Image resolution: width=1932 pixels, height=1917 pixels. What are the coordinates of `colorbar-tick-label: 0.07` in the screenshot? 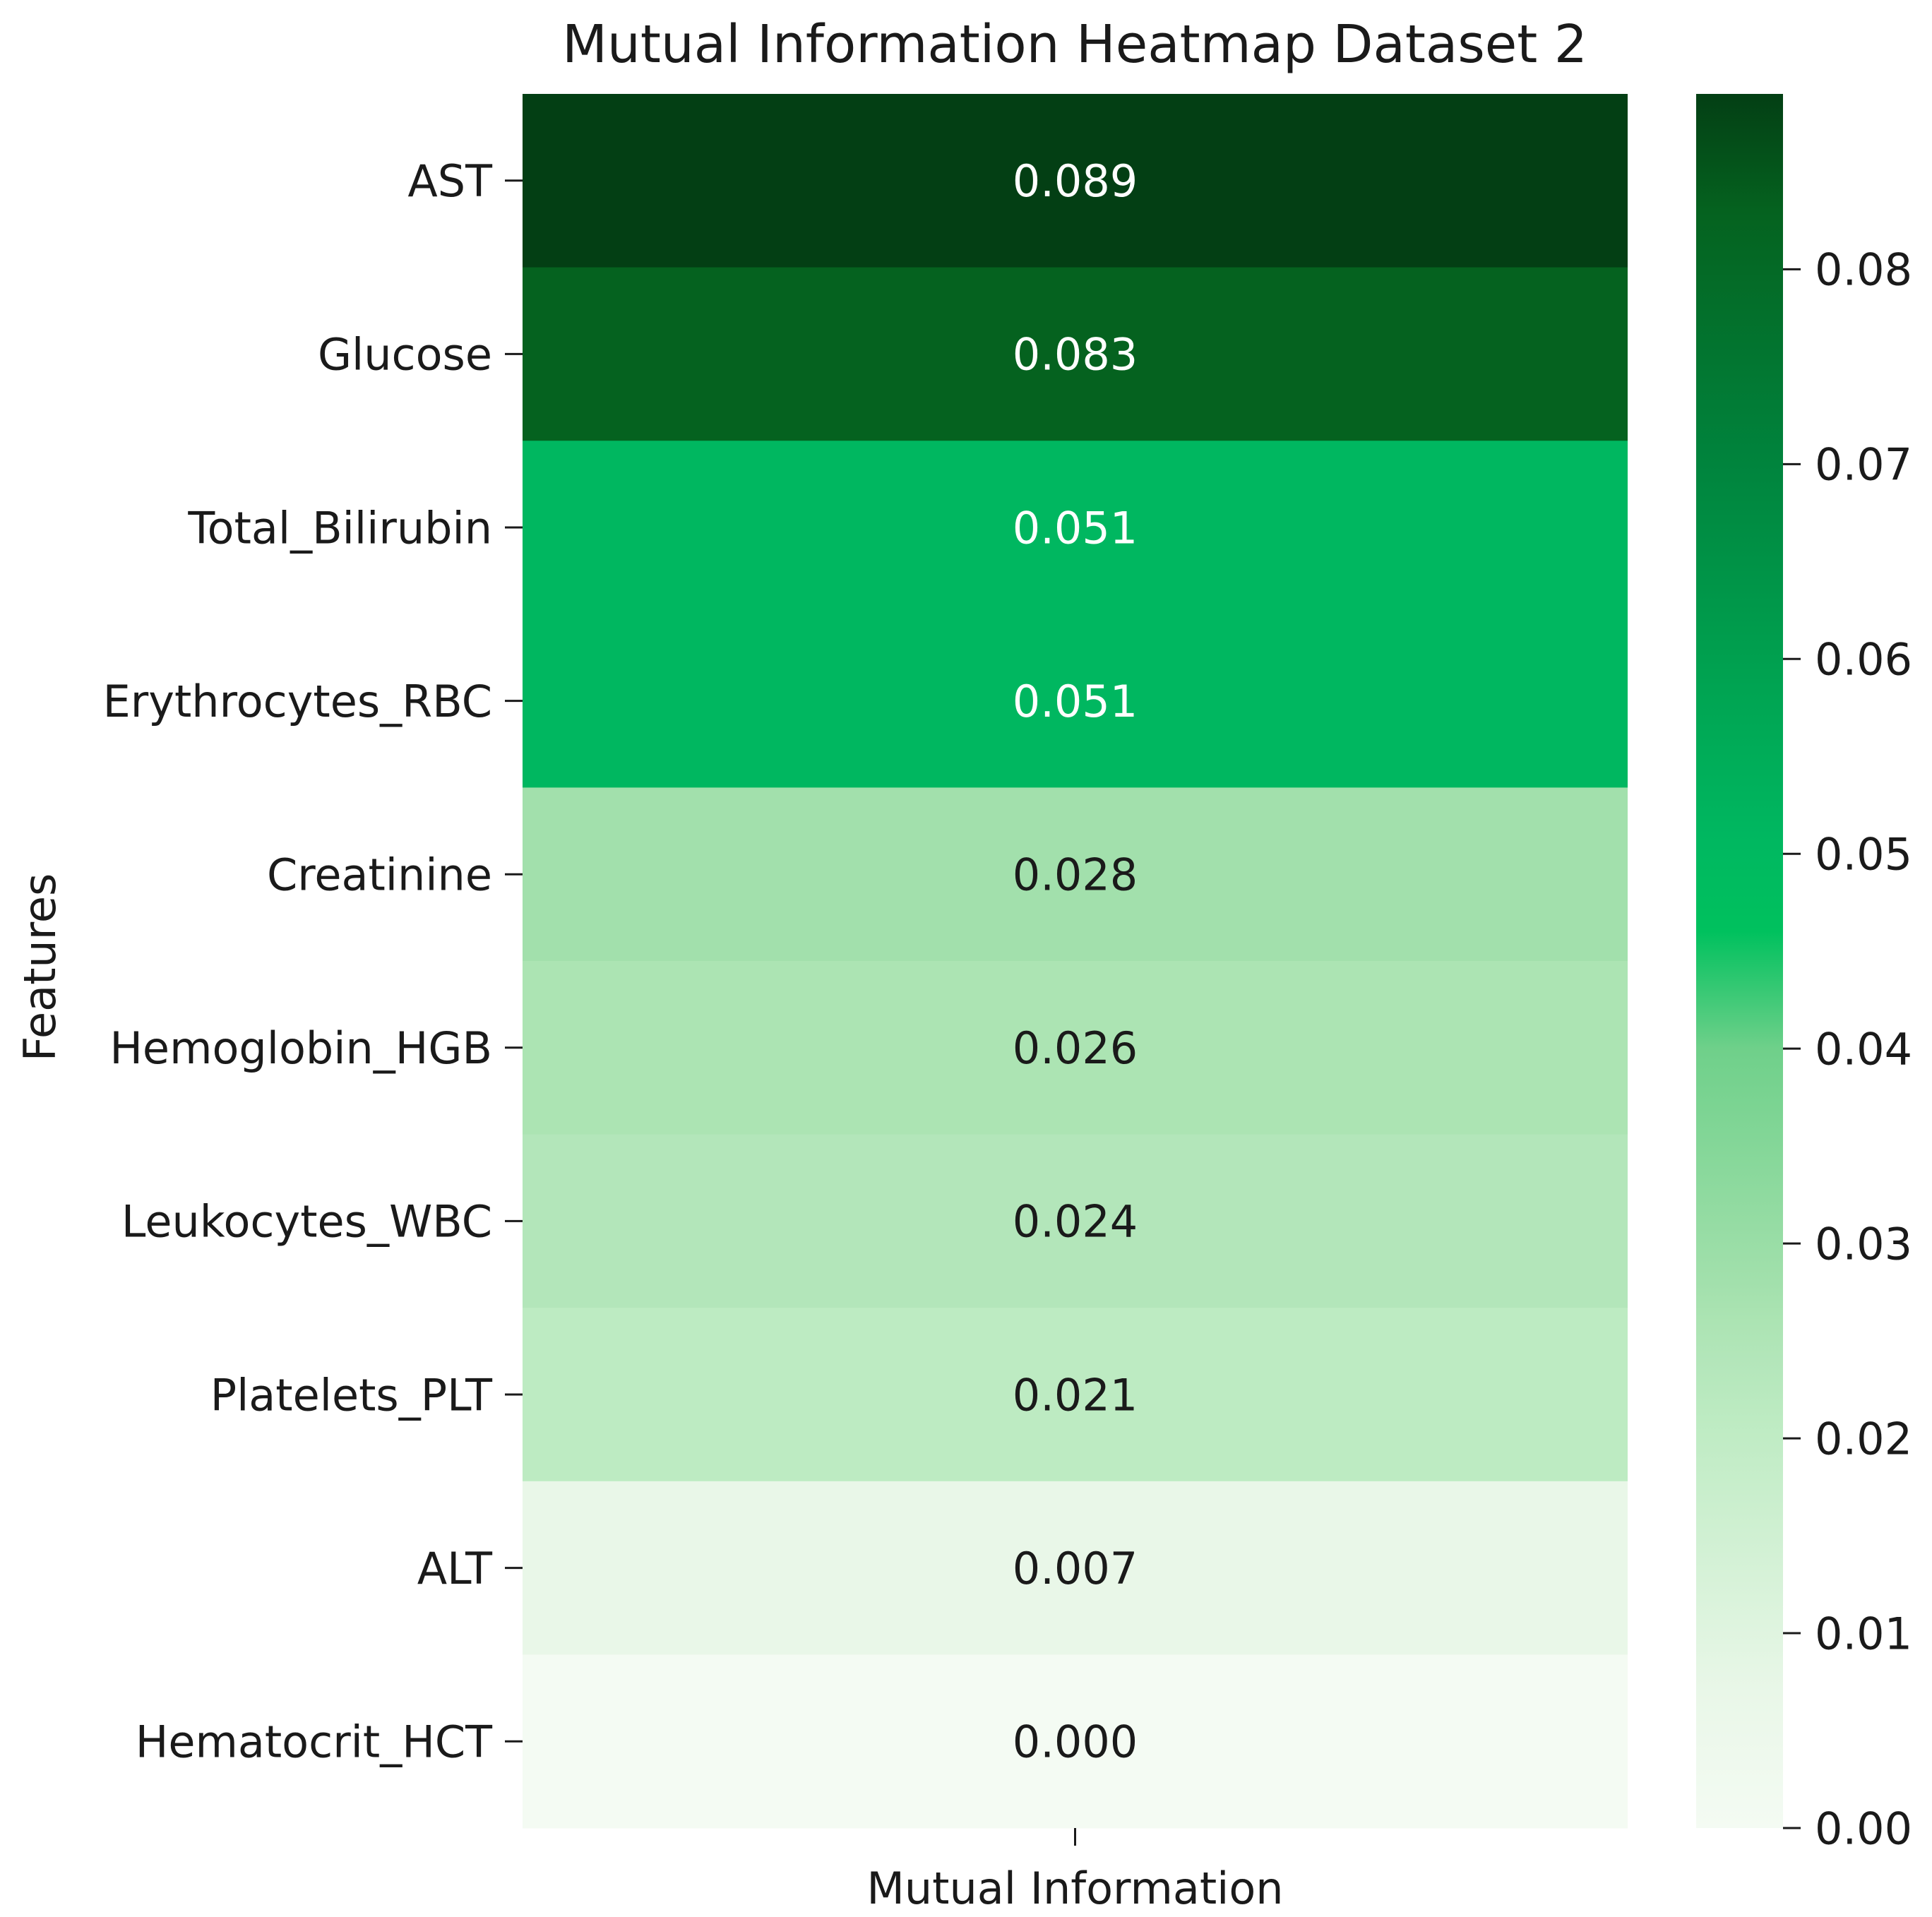 It's located at (1863, 465).